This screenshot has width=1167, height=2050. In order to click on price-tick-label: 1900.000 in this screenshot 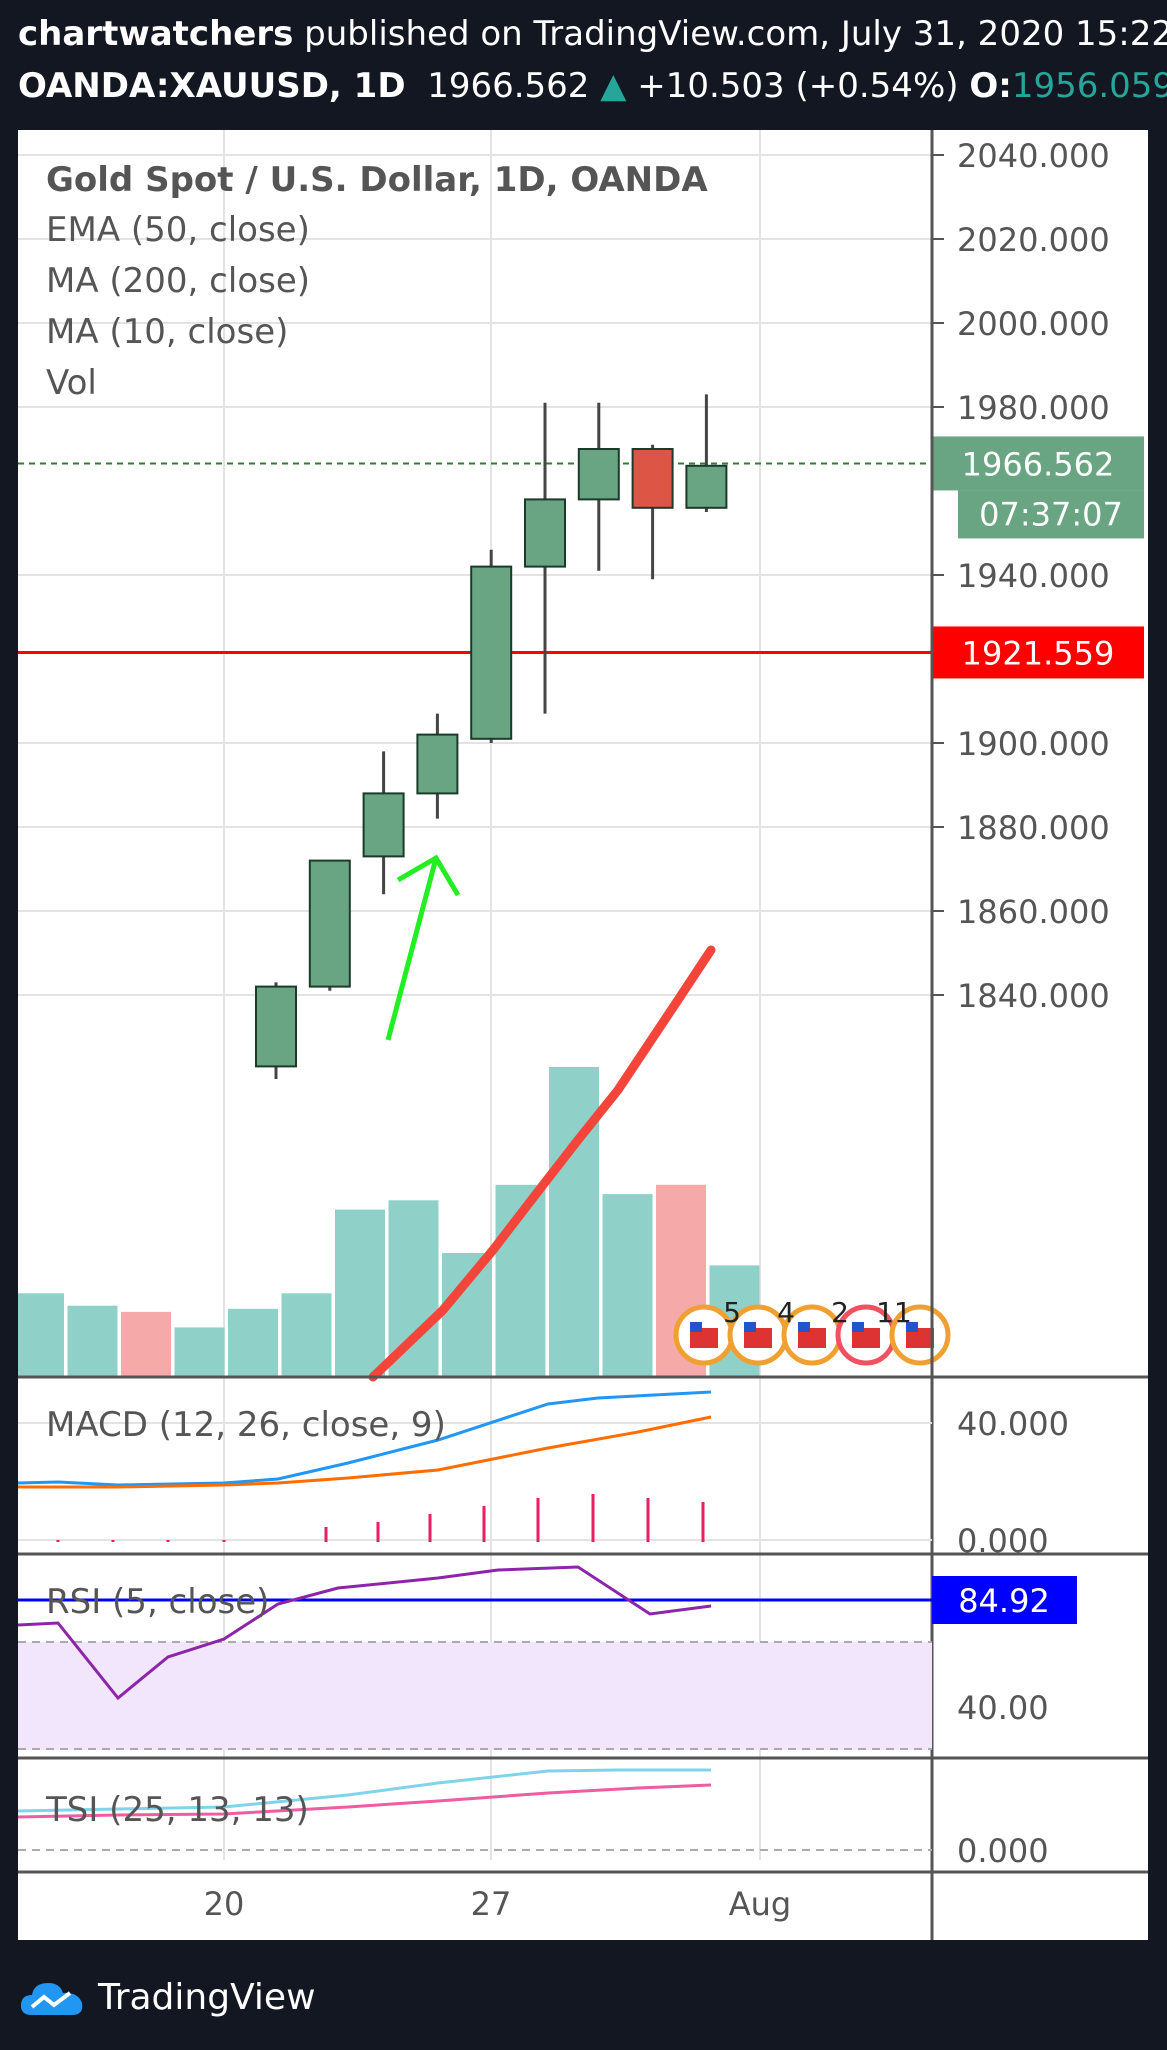, I will do `click(1033, 744)`.